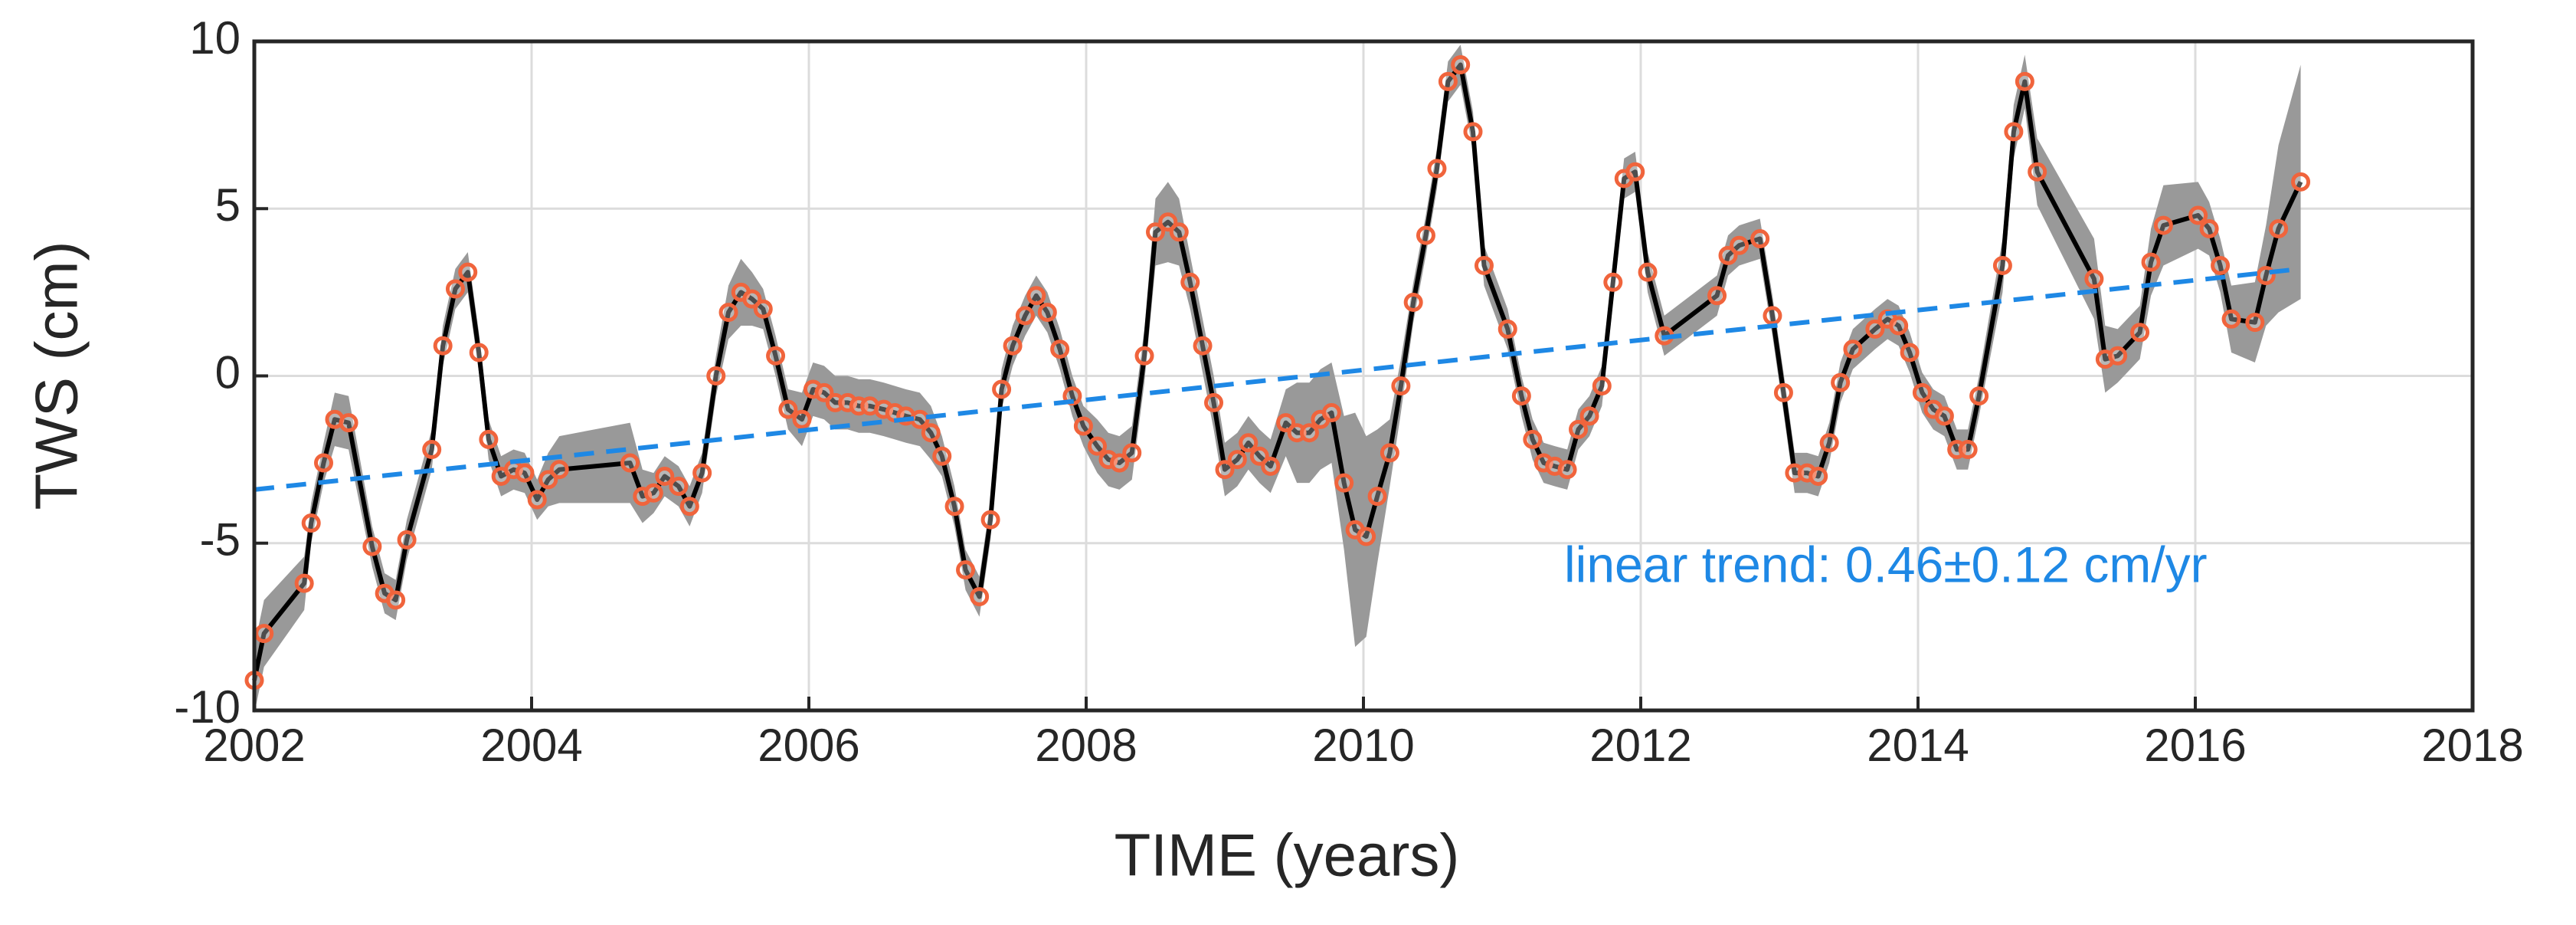  Describe the element at coordinates (1086, 745) in the screenshot. I see `x-tick-label: 2008` at that location.